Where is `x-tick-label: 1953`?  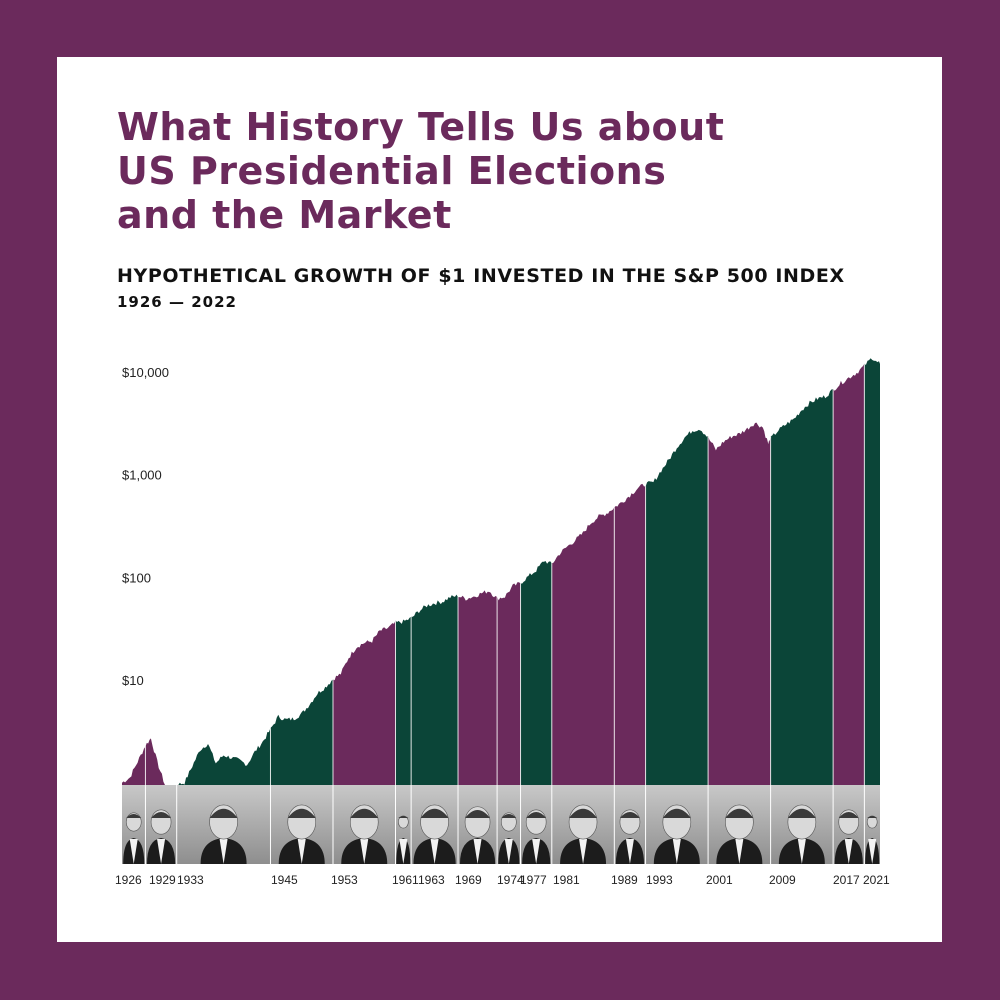 x-tick-label: 1953 is located at coordinates (344, 880).